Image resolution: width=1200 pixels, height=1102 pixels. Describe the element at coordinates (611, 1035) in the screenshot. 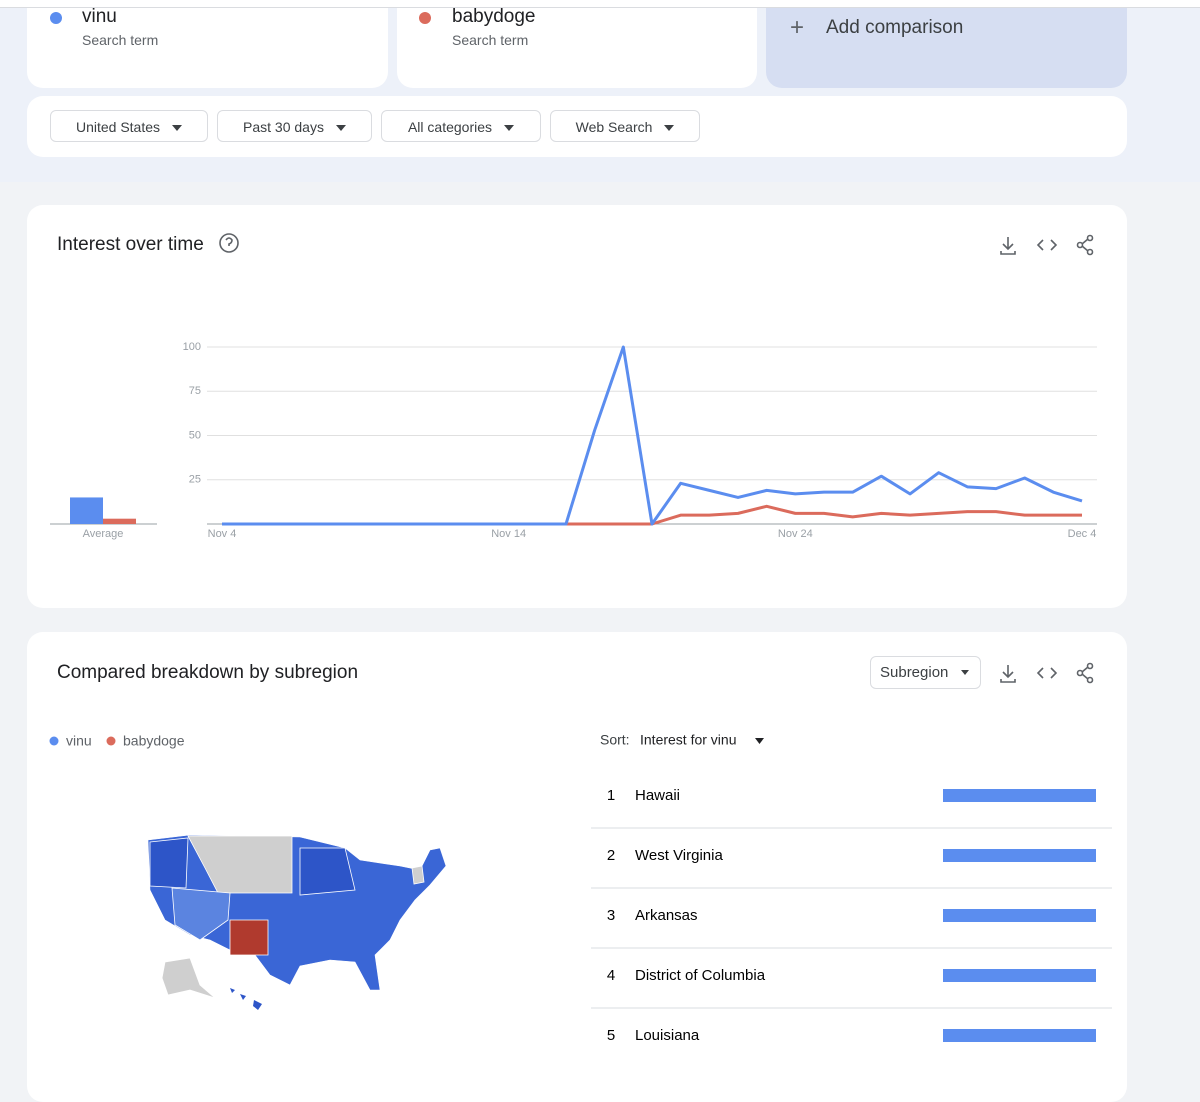

I see `rank: 5` at that location.